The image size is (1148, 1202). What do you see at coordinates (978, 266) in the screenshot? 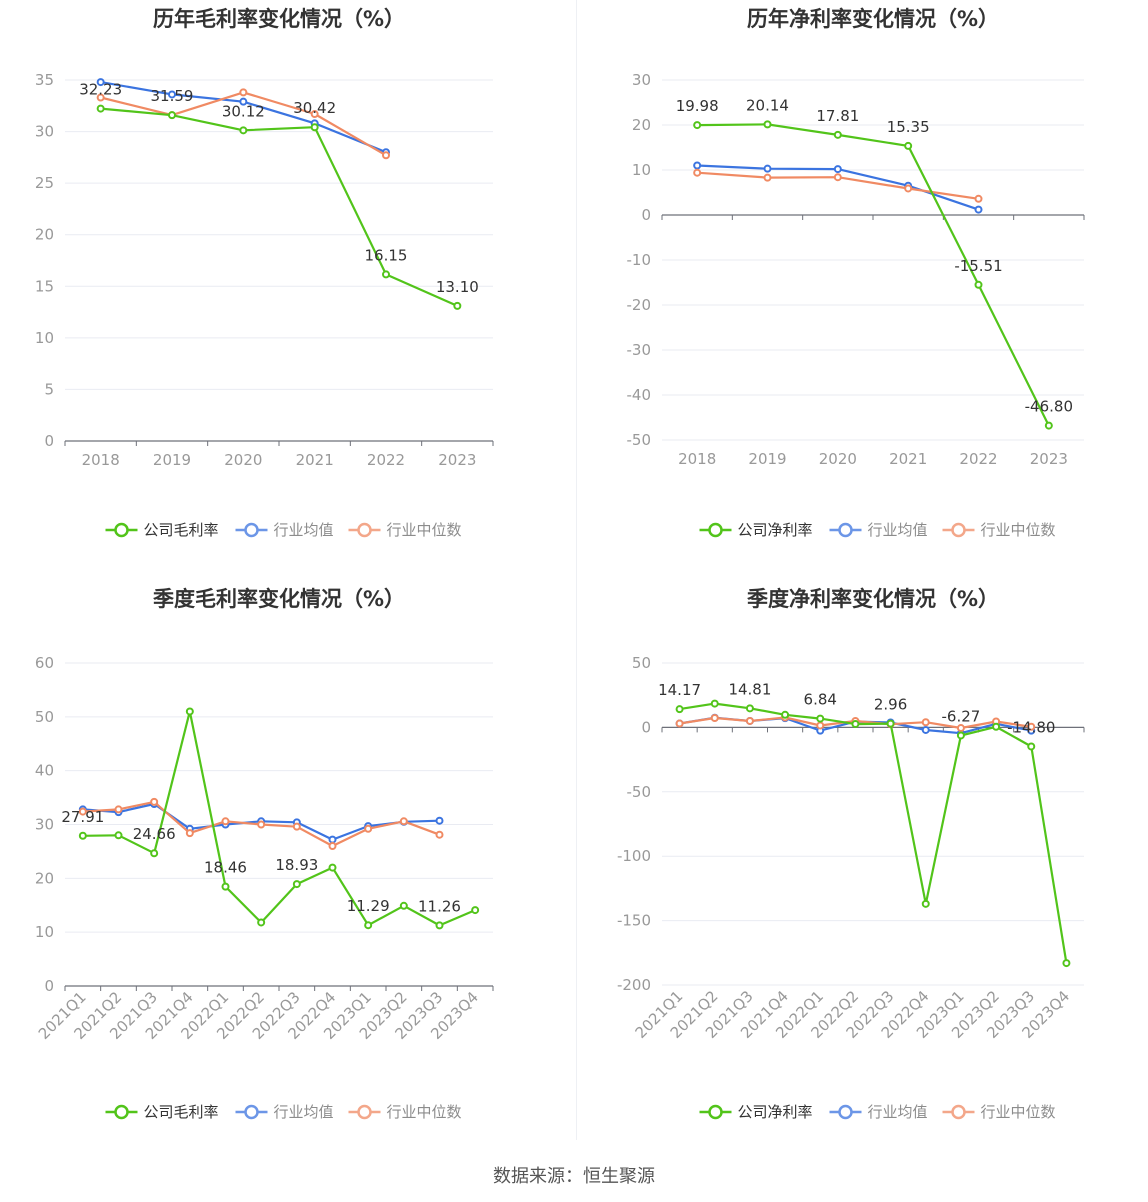
I see `data-label: -15.51` at bounding box center [978, 266].